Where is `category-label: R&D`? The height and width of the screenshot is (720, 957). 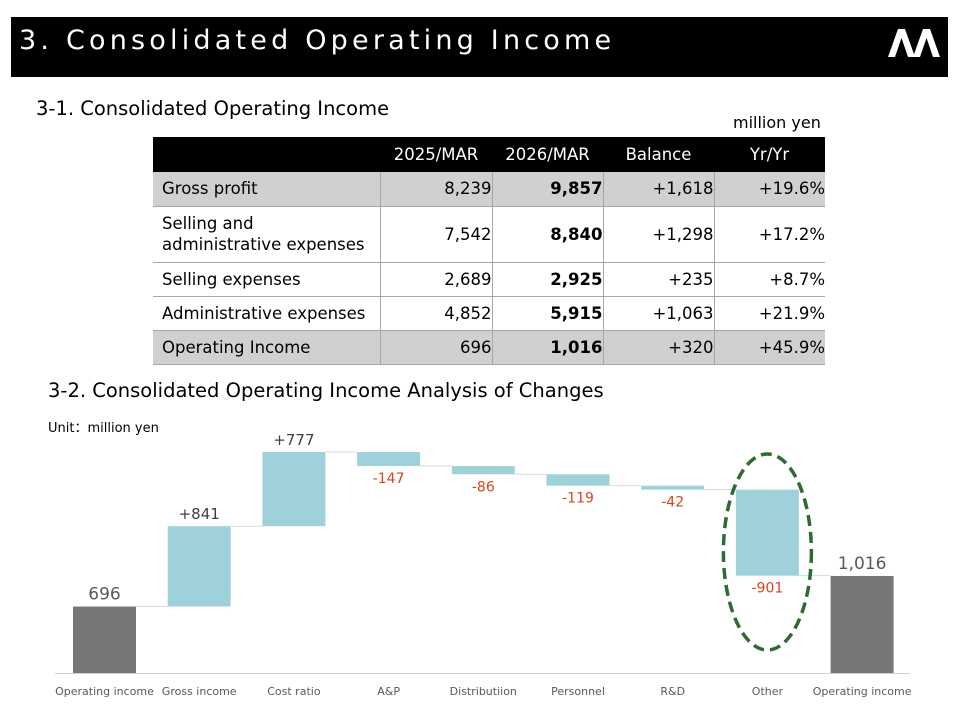
category-label: R&D is located at coordinates (672, 691).